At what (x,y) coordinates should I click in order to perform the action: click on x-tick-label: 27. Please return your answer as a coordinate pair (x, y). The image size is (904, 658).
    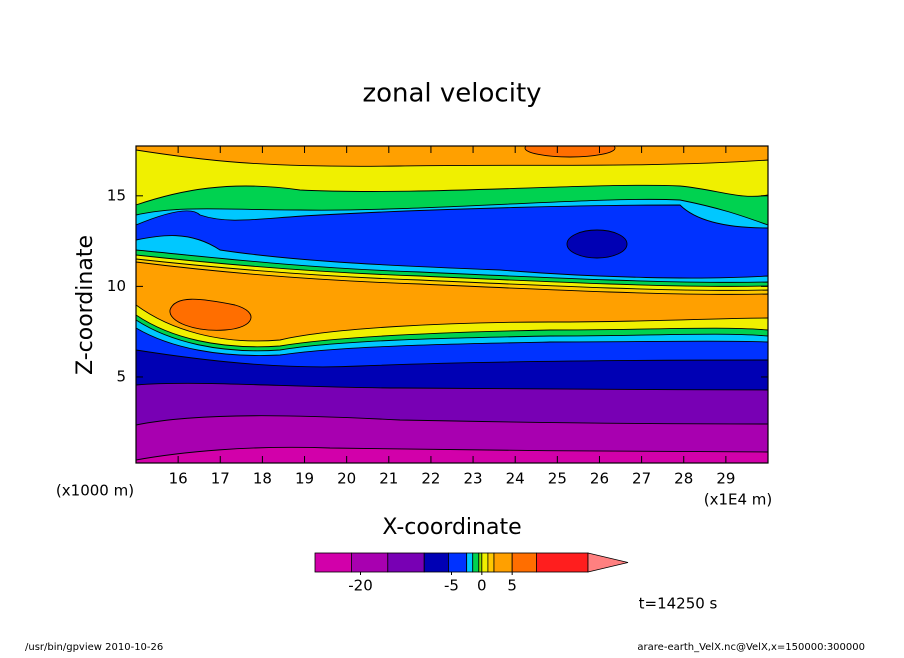
    Looking at the image, I should click on (641, 479).